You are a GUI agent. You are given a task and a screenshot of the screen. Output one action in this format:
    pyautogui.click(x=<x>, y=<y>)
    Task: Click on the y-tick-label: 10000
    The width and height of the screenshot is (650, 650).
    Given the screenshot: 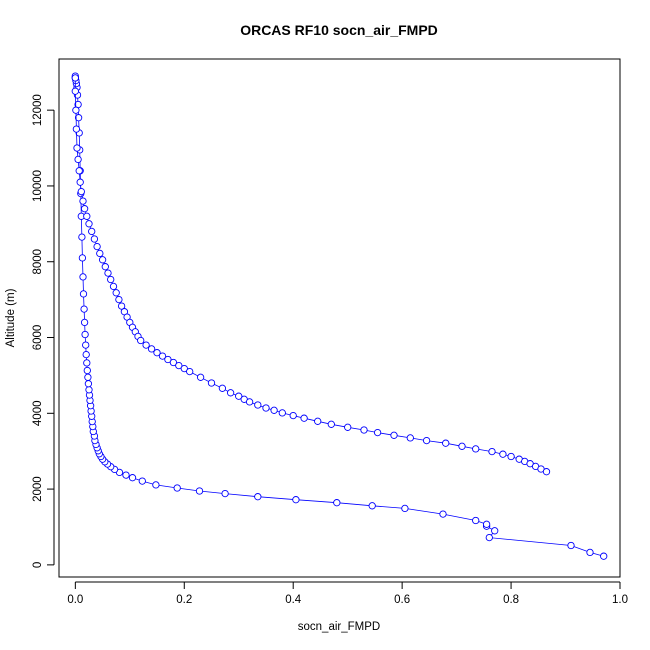 What is the action you would take?
    pyautogui.click(x=38, y=186)
    